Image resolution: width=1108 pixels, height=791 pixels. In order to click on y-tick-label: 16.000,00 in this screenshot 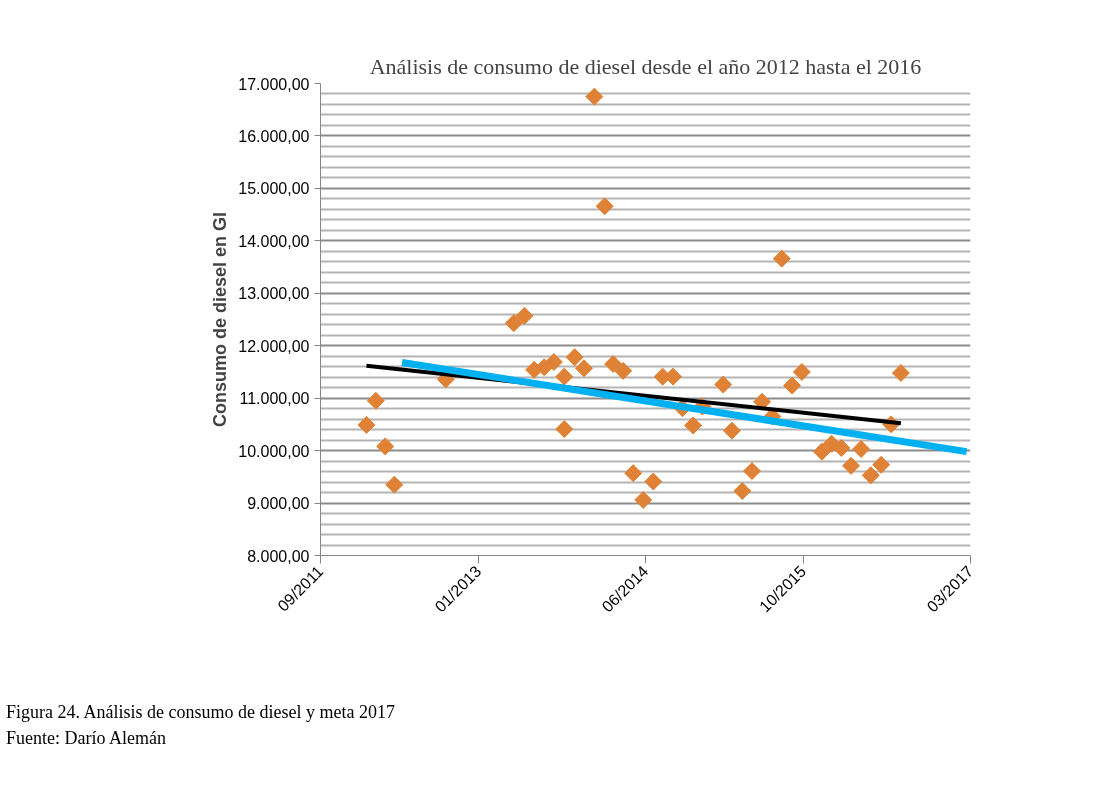, I will do `click(274, 136)`.